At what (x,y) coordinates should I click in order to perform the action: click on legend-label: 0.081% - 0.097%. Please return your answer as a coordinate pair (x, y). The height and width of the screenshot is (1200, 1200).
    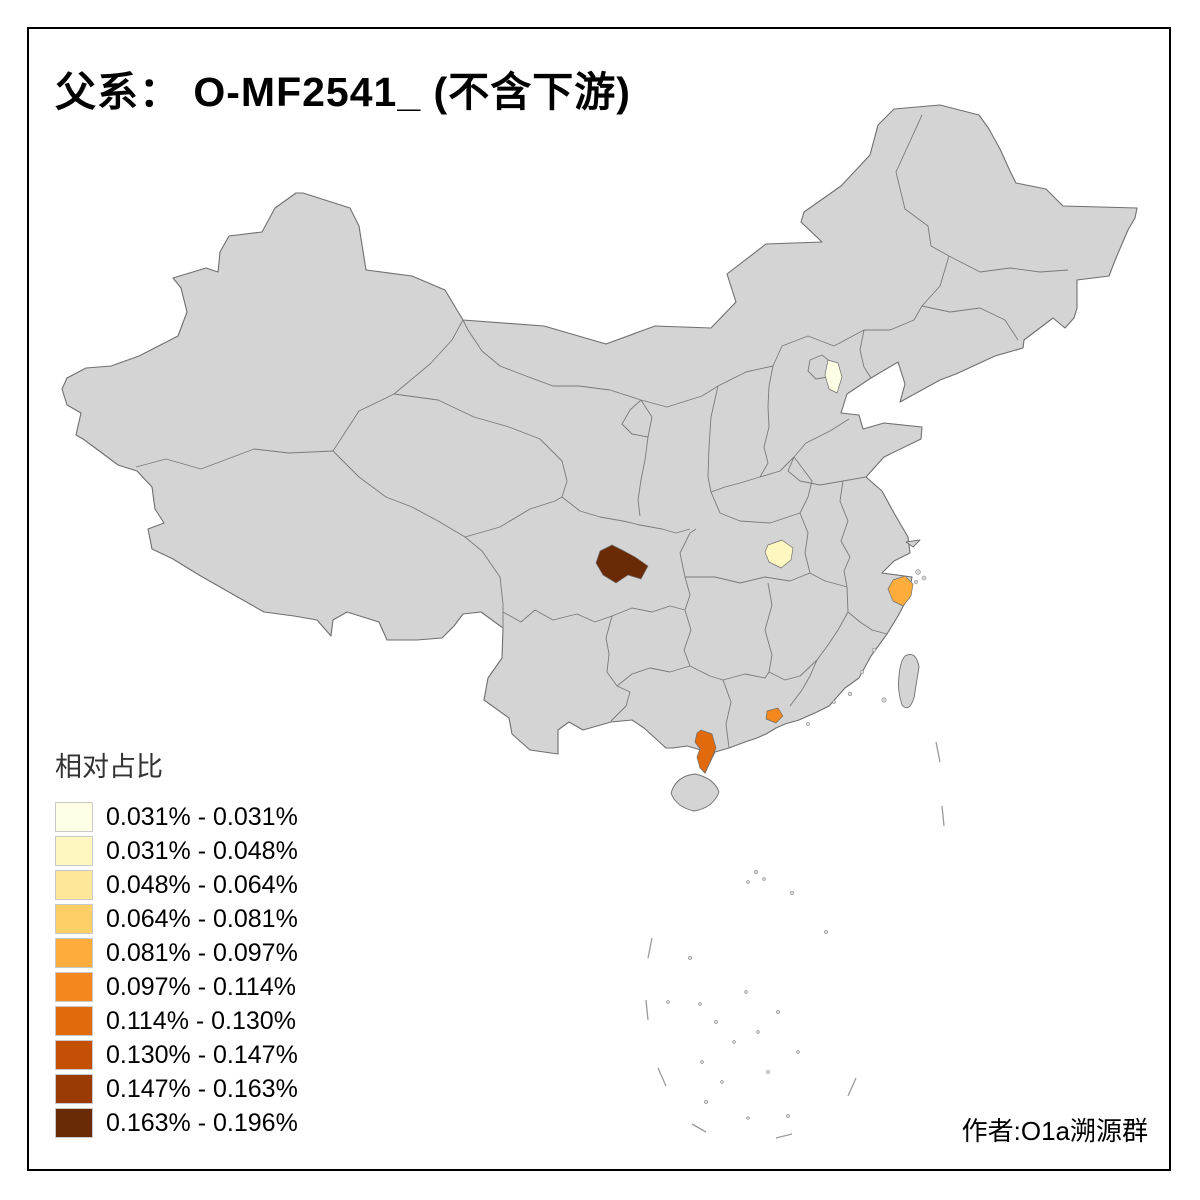
    Looking at the image, I should click on (202, 952).